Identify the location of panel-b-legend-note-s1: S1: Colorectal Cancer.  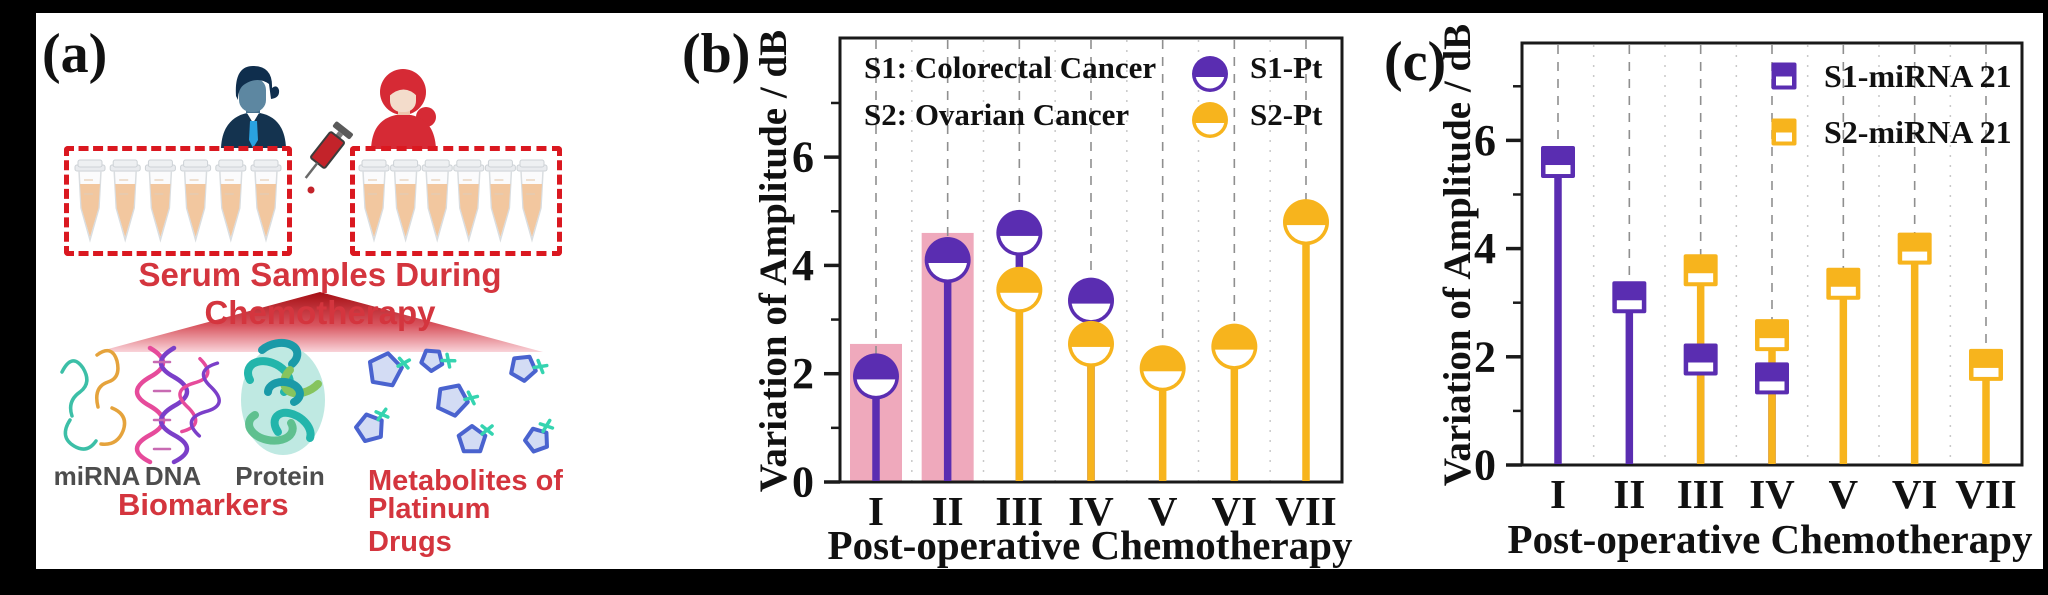
(1010, 67).